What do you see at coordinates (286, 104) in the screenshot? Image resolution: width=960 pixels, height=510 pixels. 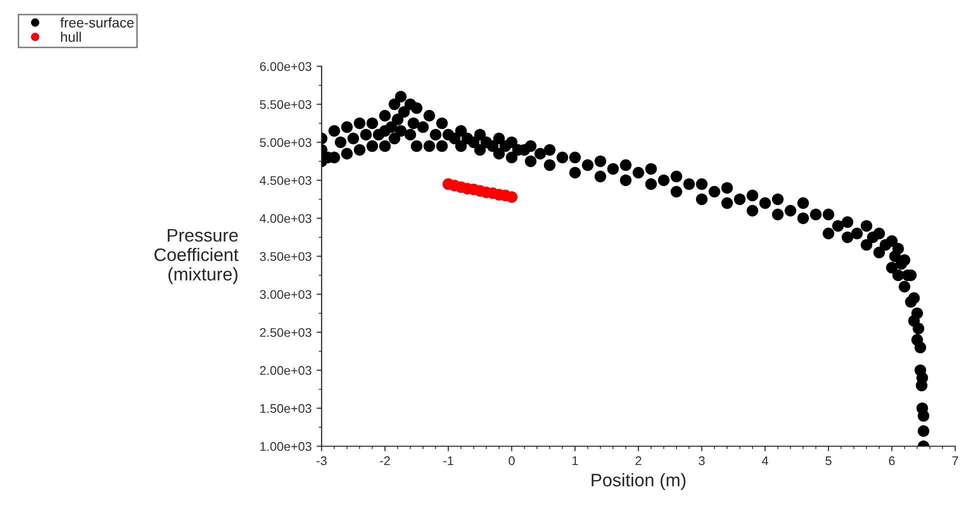 I see `y-tick-label: 5.50e+03` at bounding box center [286, 104].